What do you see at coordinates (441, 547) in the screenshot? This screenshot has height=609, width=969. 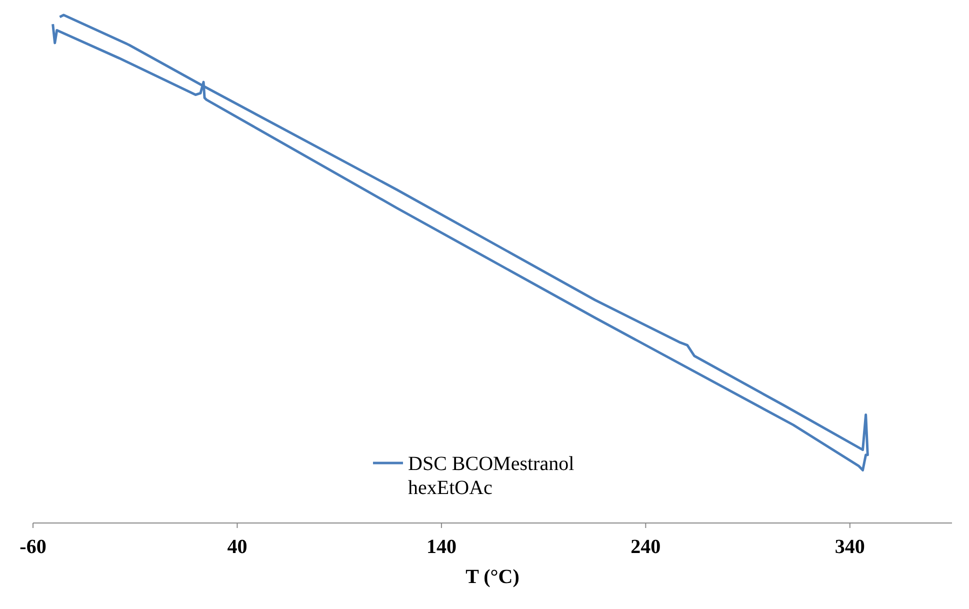 I see `x-tick-label: 140` at bounding box center [441, 547].